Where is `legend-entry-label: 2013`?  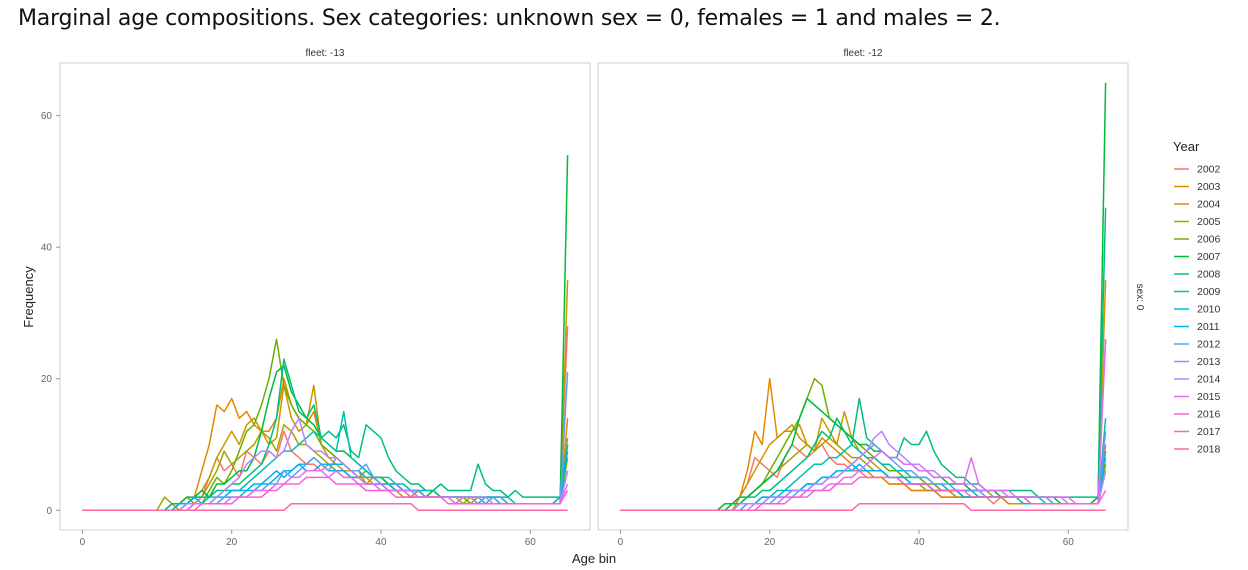
legend-entry-label: 2013 is located at coordinates (1209, 362).